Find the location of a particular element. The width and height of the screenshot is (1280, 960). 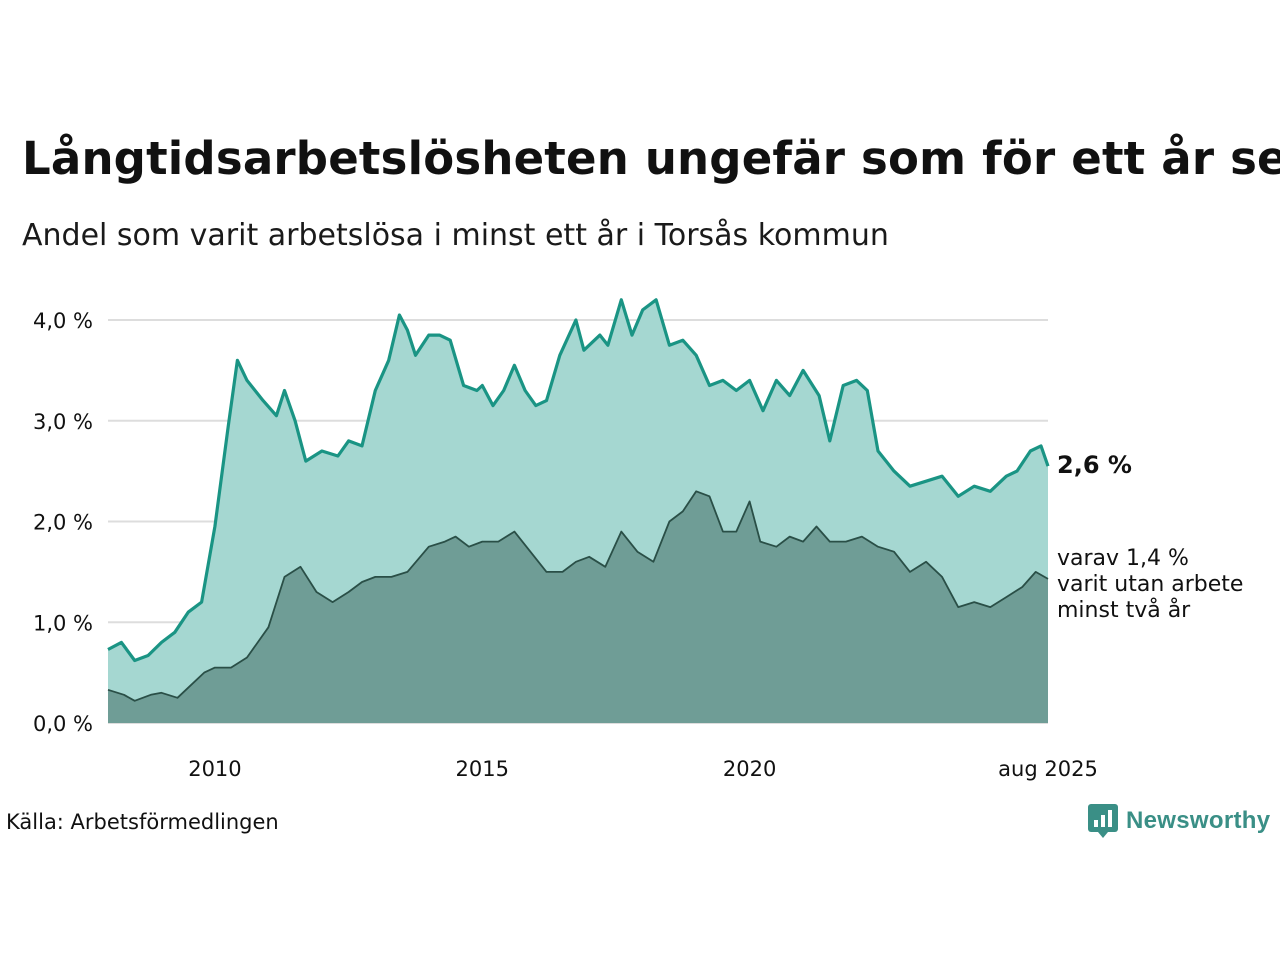

sub-label-line-2: varit utan arbete is located at coordinates (1150, 584).